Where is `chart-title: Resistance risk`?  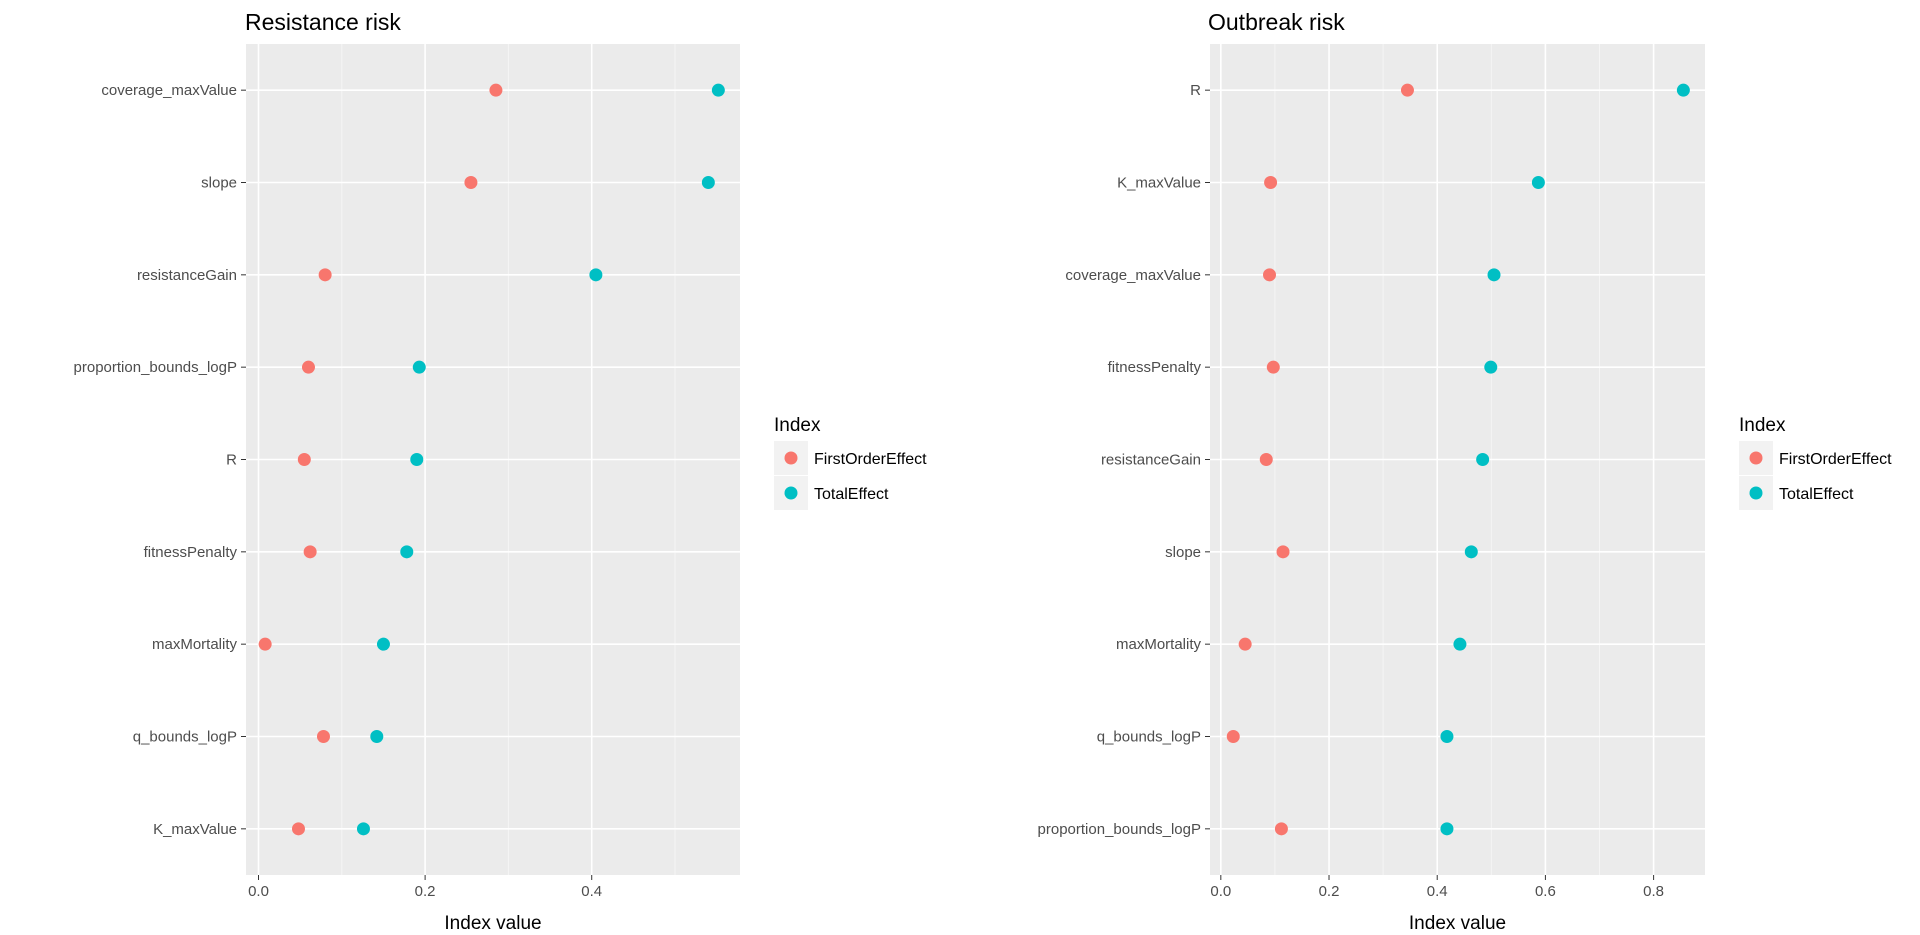
chart-title: Resistance risk is located at coordinates (323, 22).